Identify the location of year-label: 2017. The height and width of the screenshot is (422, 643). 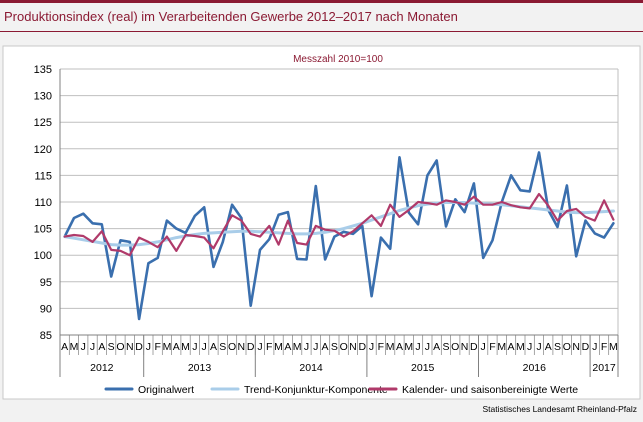
(604, 368).